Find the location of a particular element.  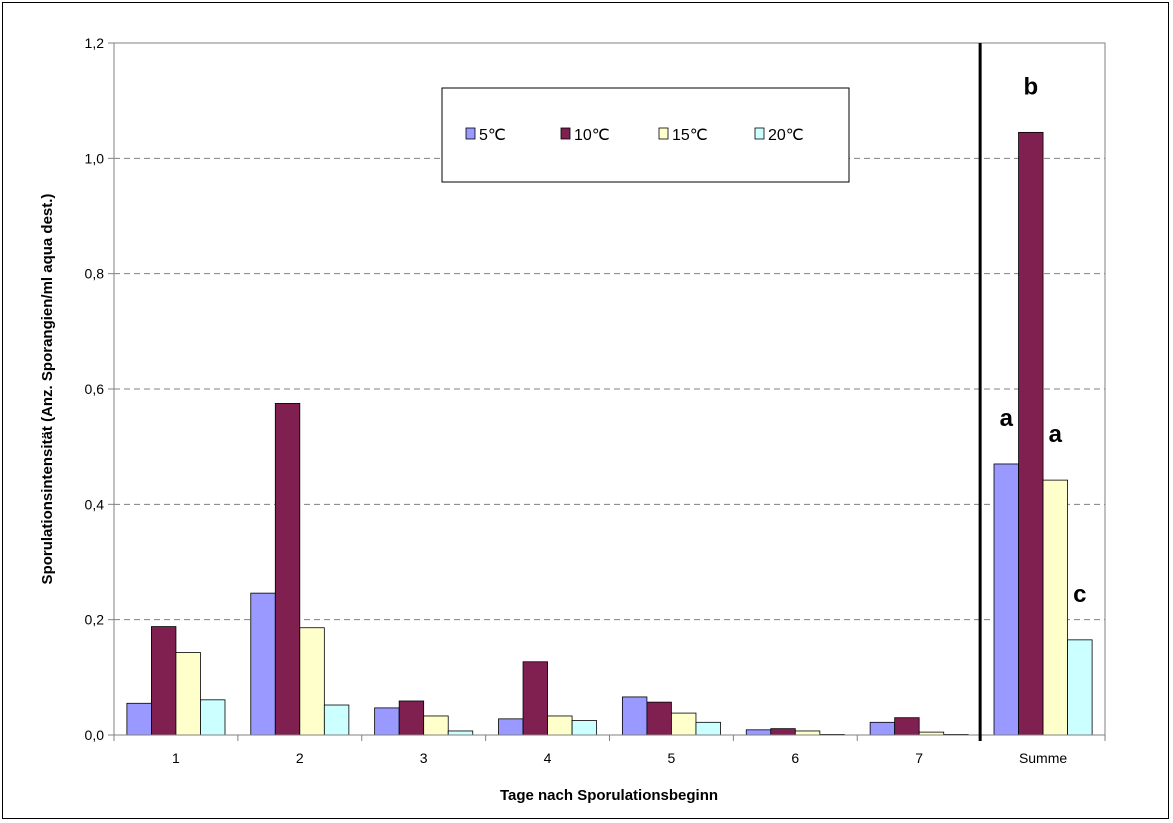

y-tick-label: 0,0 is located at coordinates (95, 735).